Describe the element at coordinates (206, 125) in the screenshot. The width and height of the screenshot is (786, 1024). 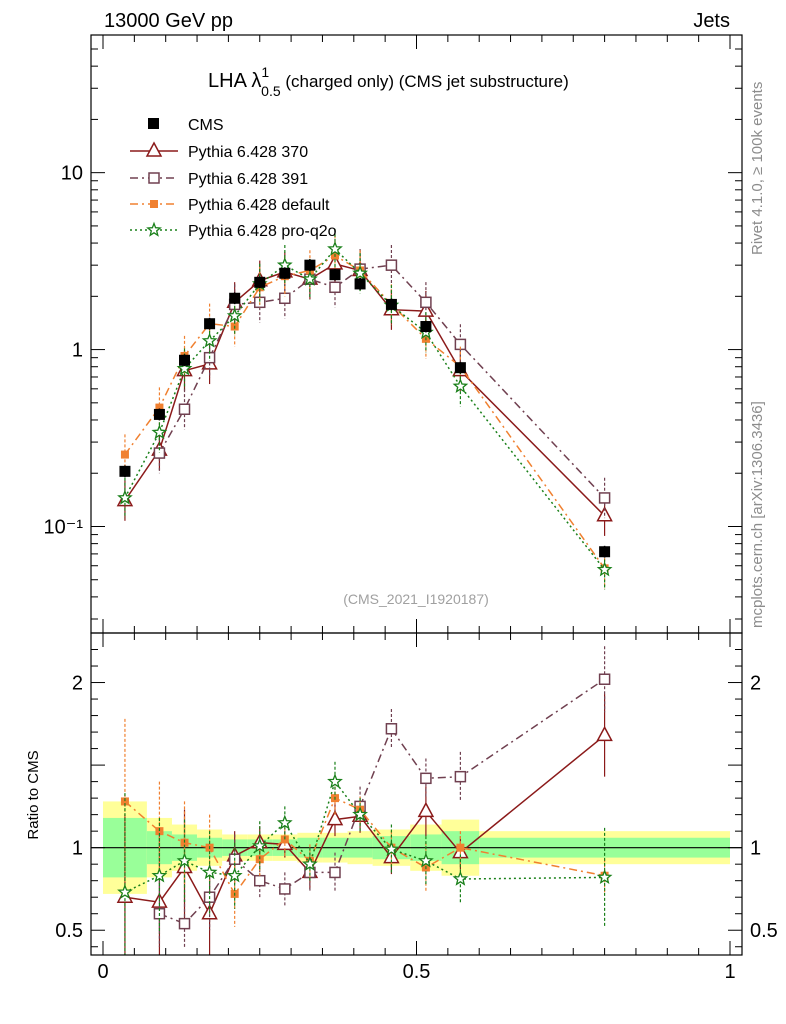
I see `legend-label-cms: CMS` at that location.